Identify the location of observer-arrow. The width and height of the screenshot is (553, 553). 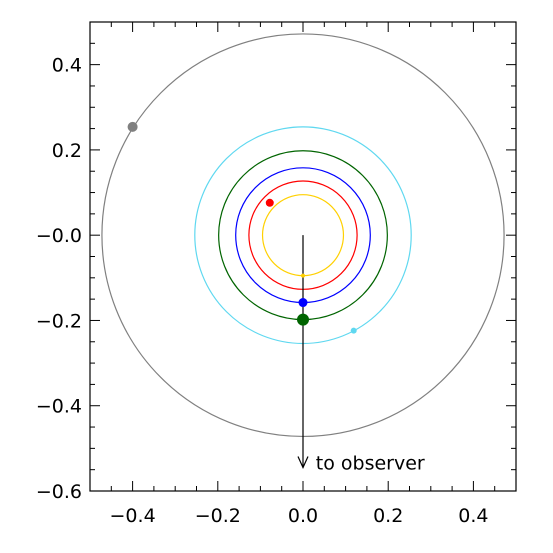
(303, 352).